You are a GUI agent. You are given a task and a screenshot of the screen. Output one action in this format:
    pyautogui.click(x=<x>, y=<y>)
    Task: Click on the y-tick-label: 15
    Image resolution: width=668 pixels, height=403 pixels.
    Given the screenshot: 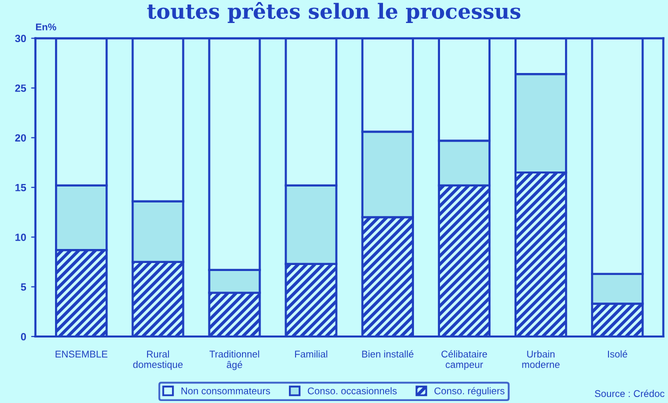 What is the action you would take?
    pyautogui.click(x=20, y=188)
    